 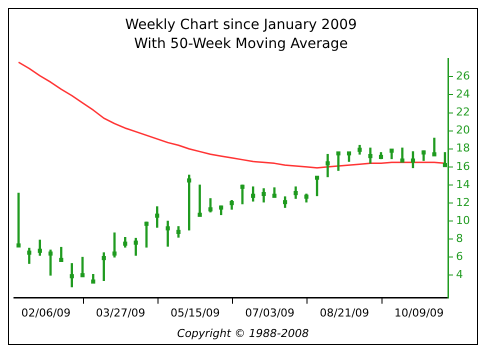 I want to click on y-tick-label: 20, so click(x=463, y=130).